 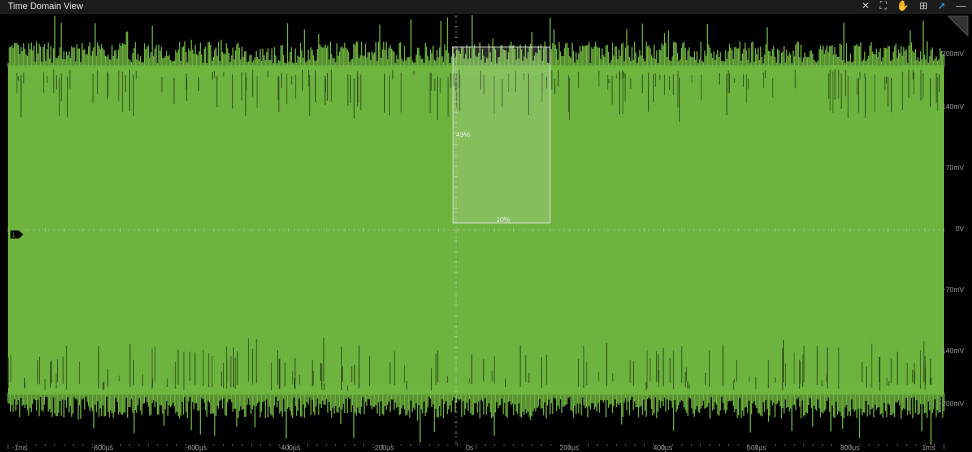 I want to click on x-tick-label: 1ms, so click(x=929, y=448).